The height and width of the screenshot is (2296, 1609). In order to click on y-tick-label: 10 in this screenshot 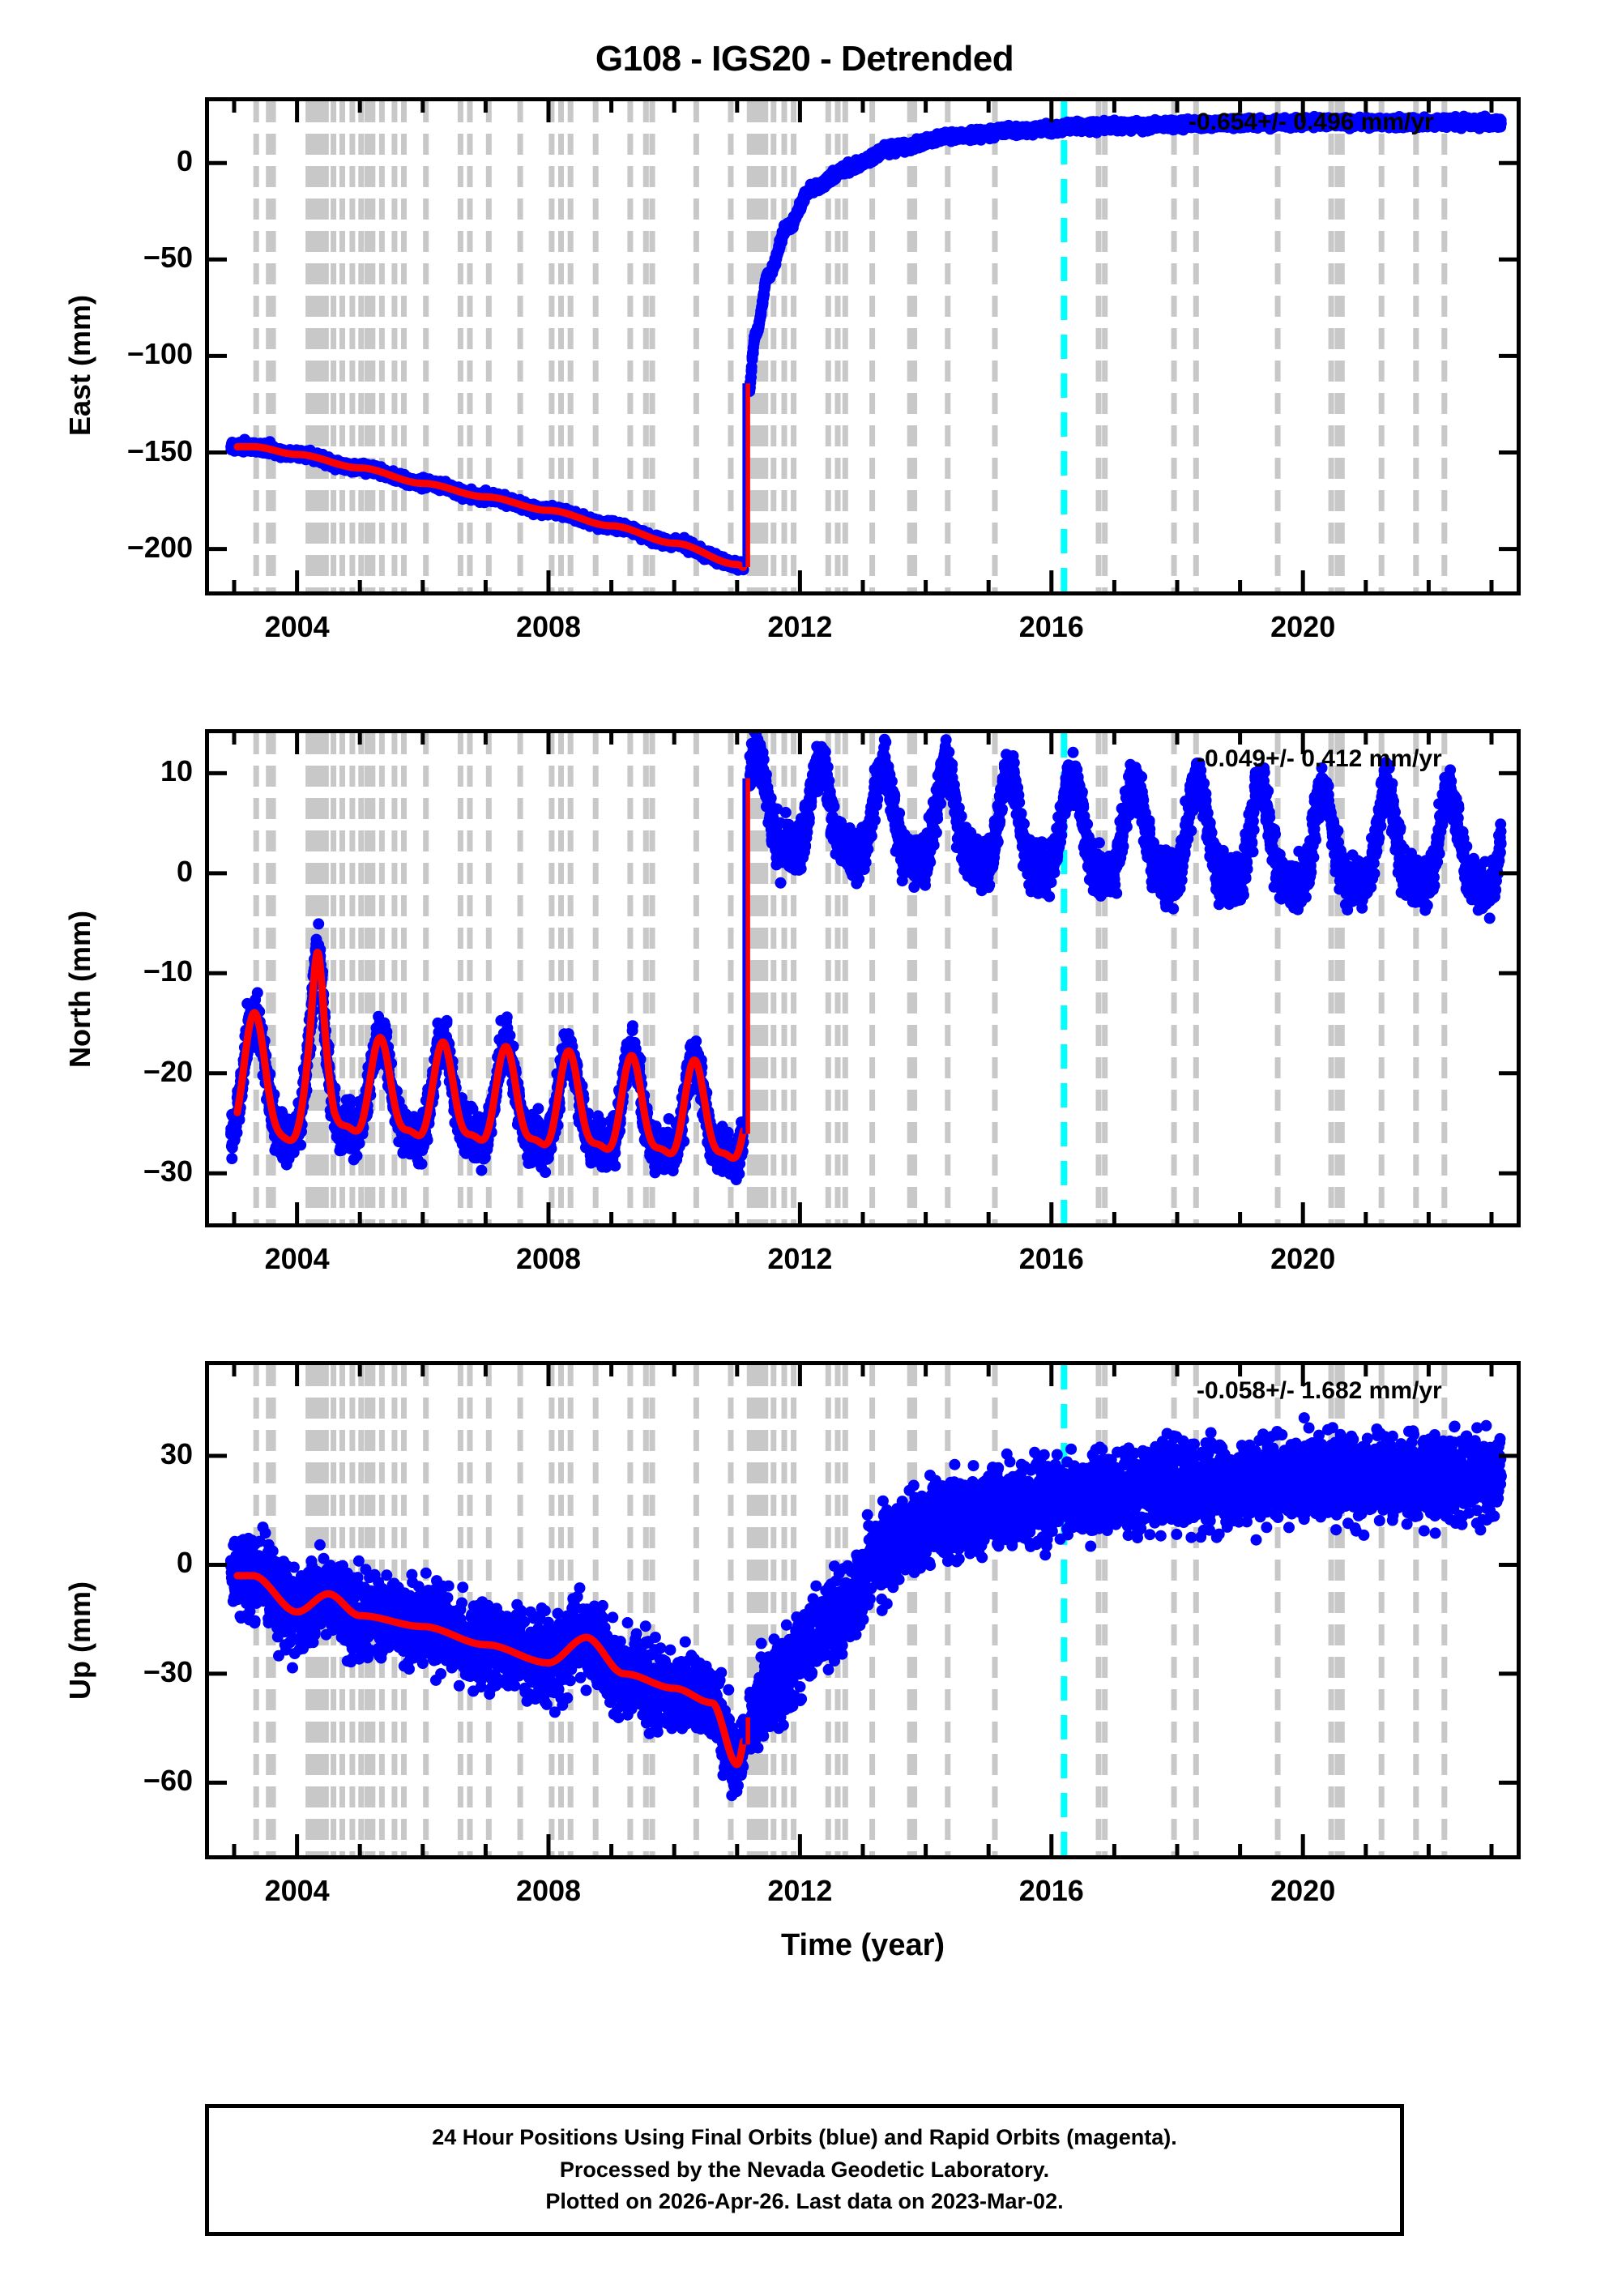, I will do `click(176, 771)`.